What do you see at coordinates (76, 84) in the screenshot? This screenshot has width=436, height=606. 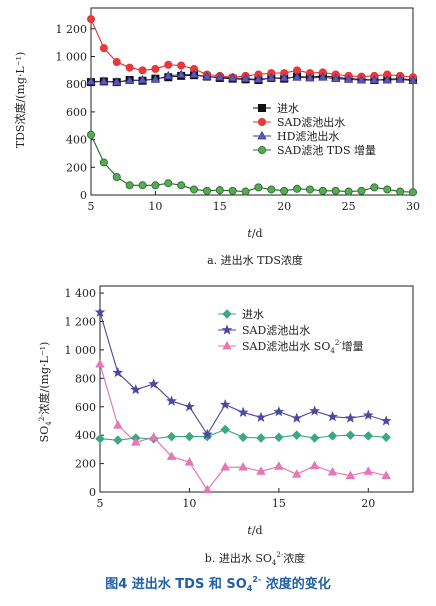 I see `y-tick-label: 800` at bounding box center [76, 84].